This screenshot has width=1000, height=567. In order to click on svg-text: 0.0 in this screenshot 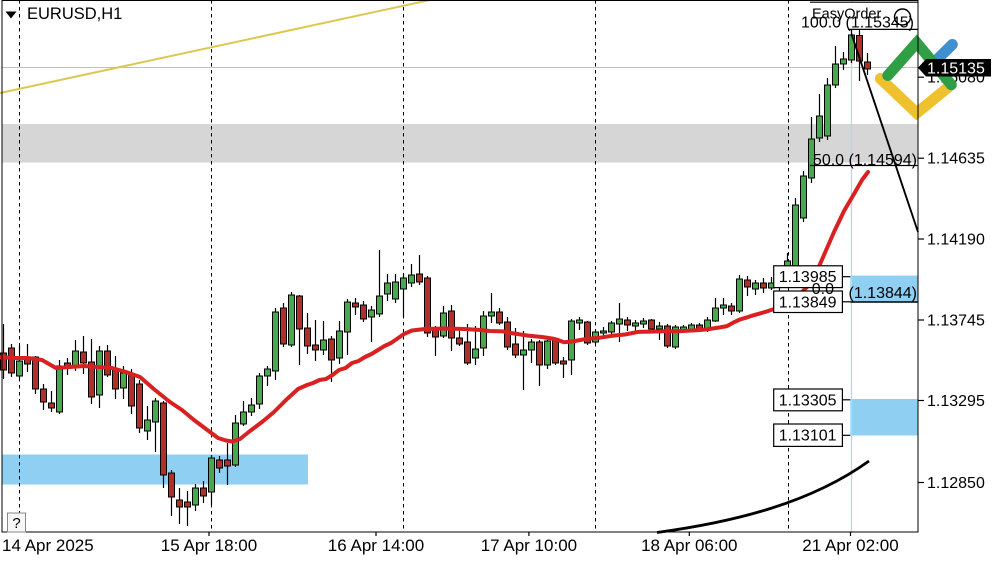, I will do `click(823, 289)`.